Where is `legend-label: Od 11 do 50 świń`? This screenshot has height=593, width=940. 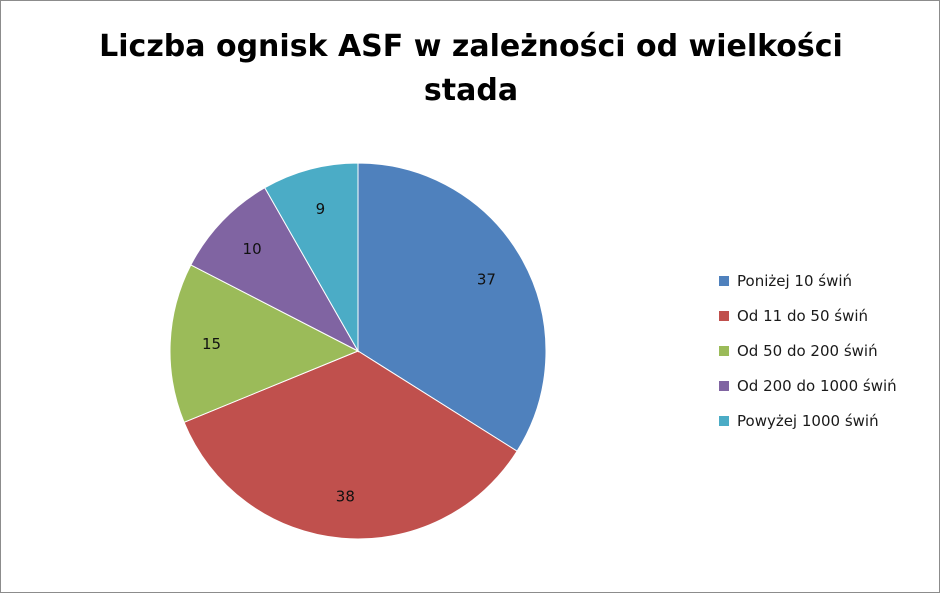 legend-label: Od 11 do 50 świń is located at coordinates (803, 315).